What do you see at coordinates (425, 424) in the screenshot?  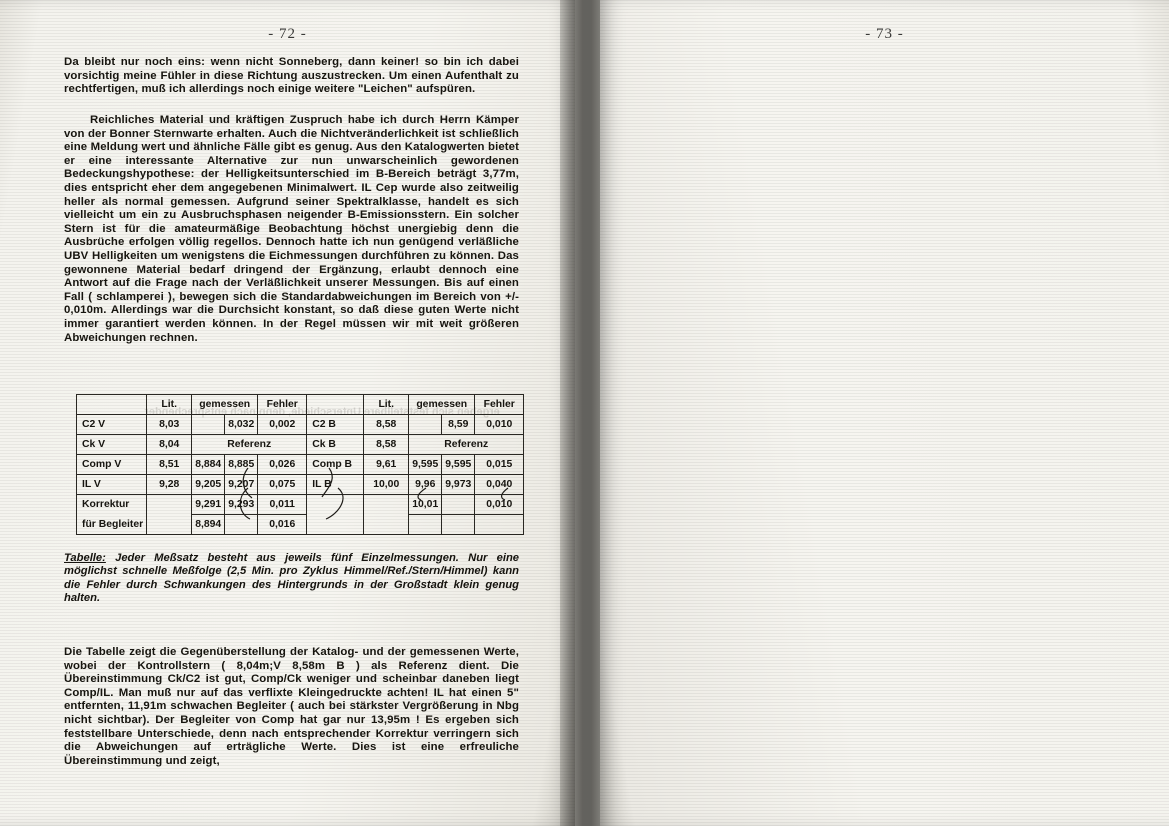 I see `cell-gem1-b` at bounding box center [425, 424].